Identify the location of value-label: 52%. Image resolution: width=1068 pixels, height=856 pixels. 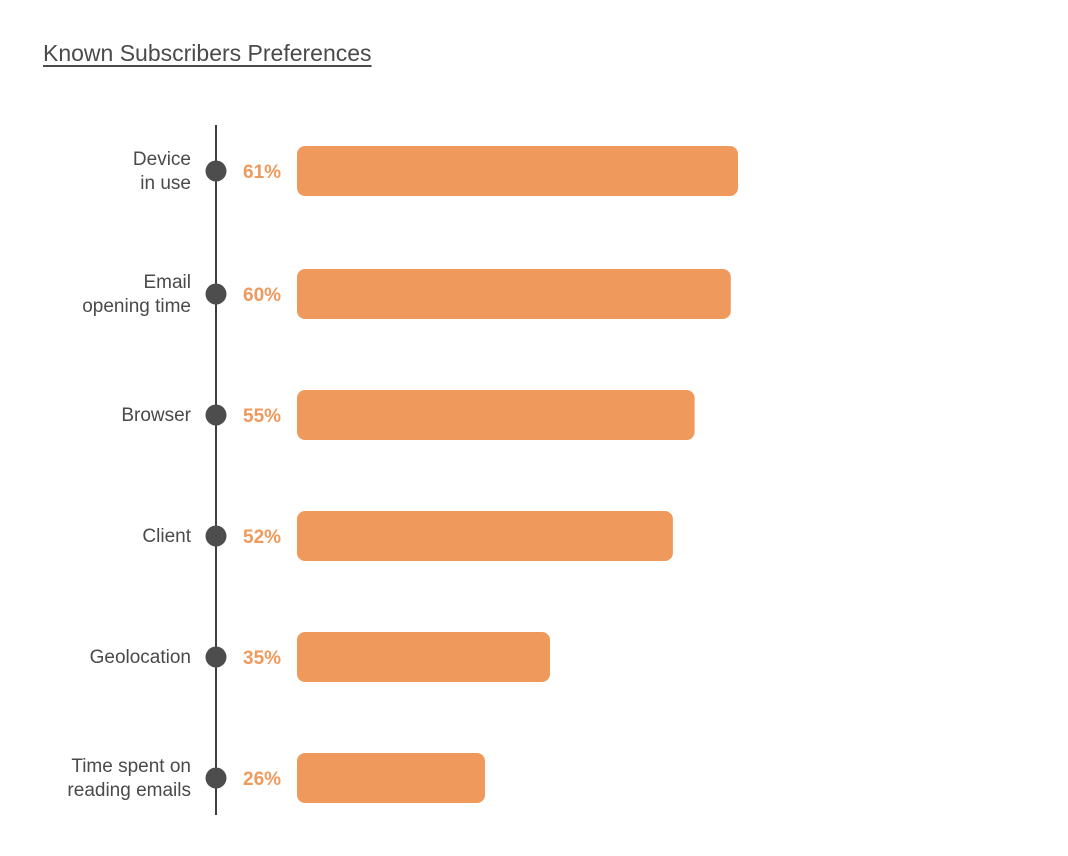
(262, 537).